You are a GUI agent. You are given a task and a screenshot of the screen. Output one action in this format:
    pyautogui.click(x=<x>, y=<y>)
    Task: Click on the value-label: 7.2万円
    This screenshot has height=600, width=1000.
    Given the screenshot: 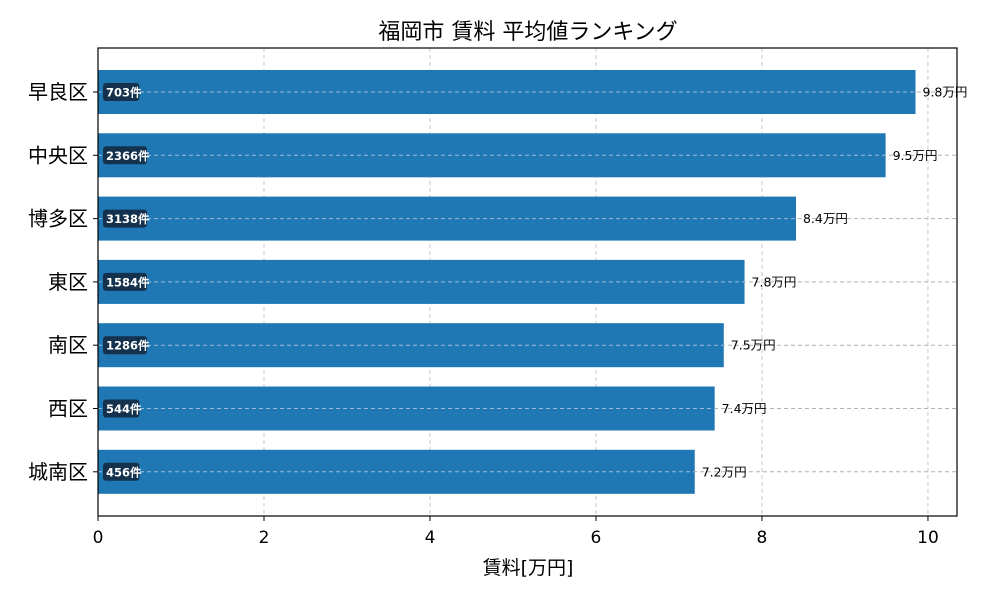 What is the action you would take?
    pyautogui.click(x=724, y=471)
    